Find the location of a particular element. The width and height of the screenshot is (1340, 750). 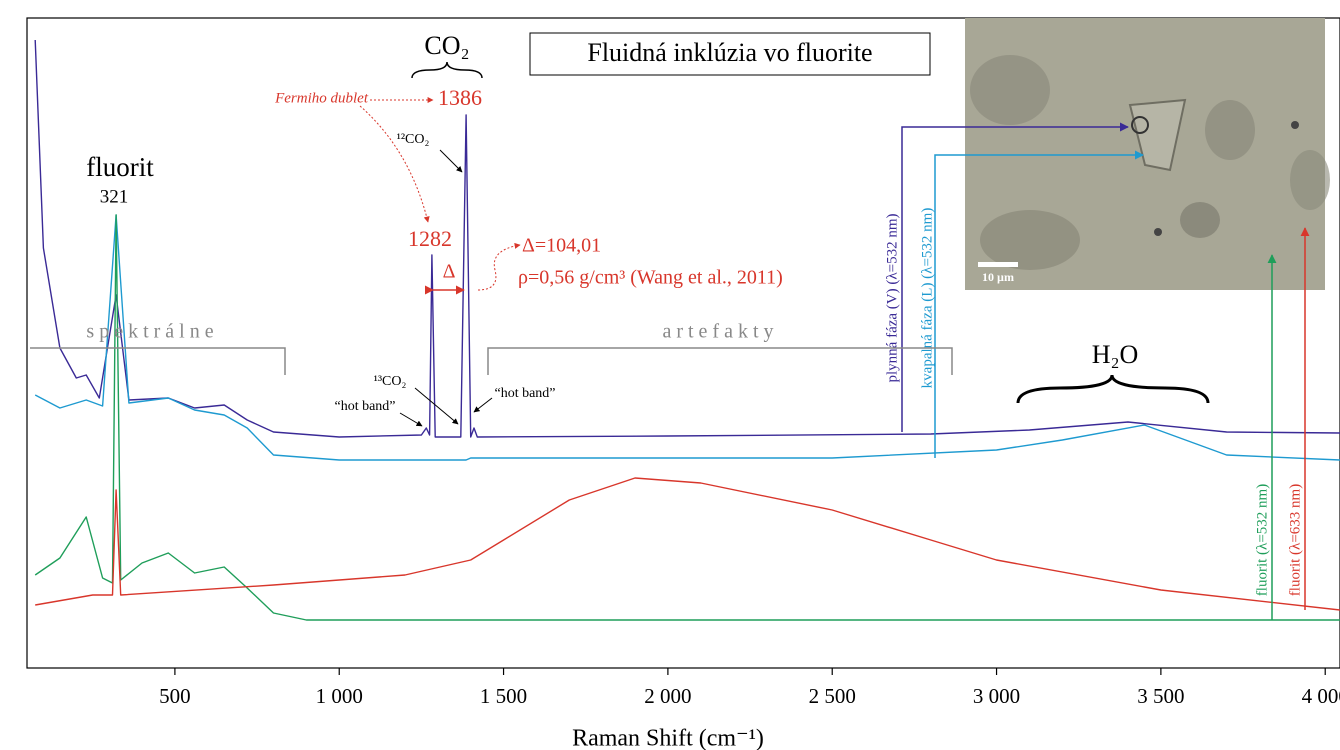

peak-label: 1282 is located at coordinates (430, 238).